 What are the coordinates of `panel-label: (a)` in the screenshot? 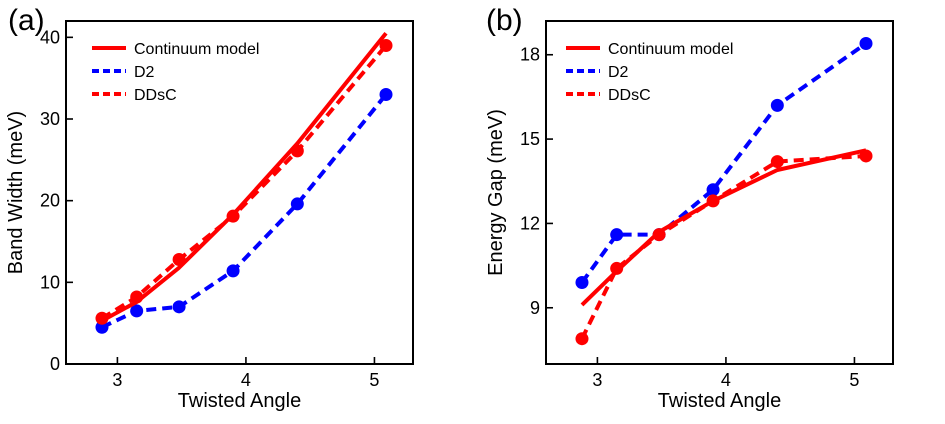 It's located at (26, 20).